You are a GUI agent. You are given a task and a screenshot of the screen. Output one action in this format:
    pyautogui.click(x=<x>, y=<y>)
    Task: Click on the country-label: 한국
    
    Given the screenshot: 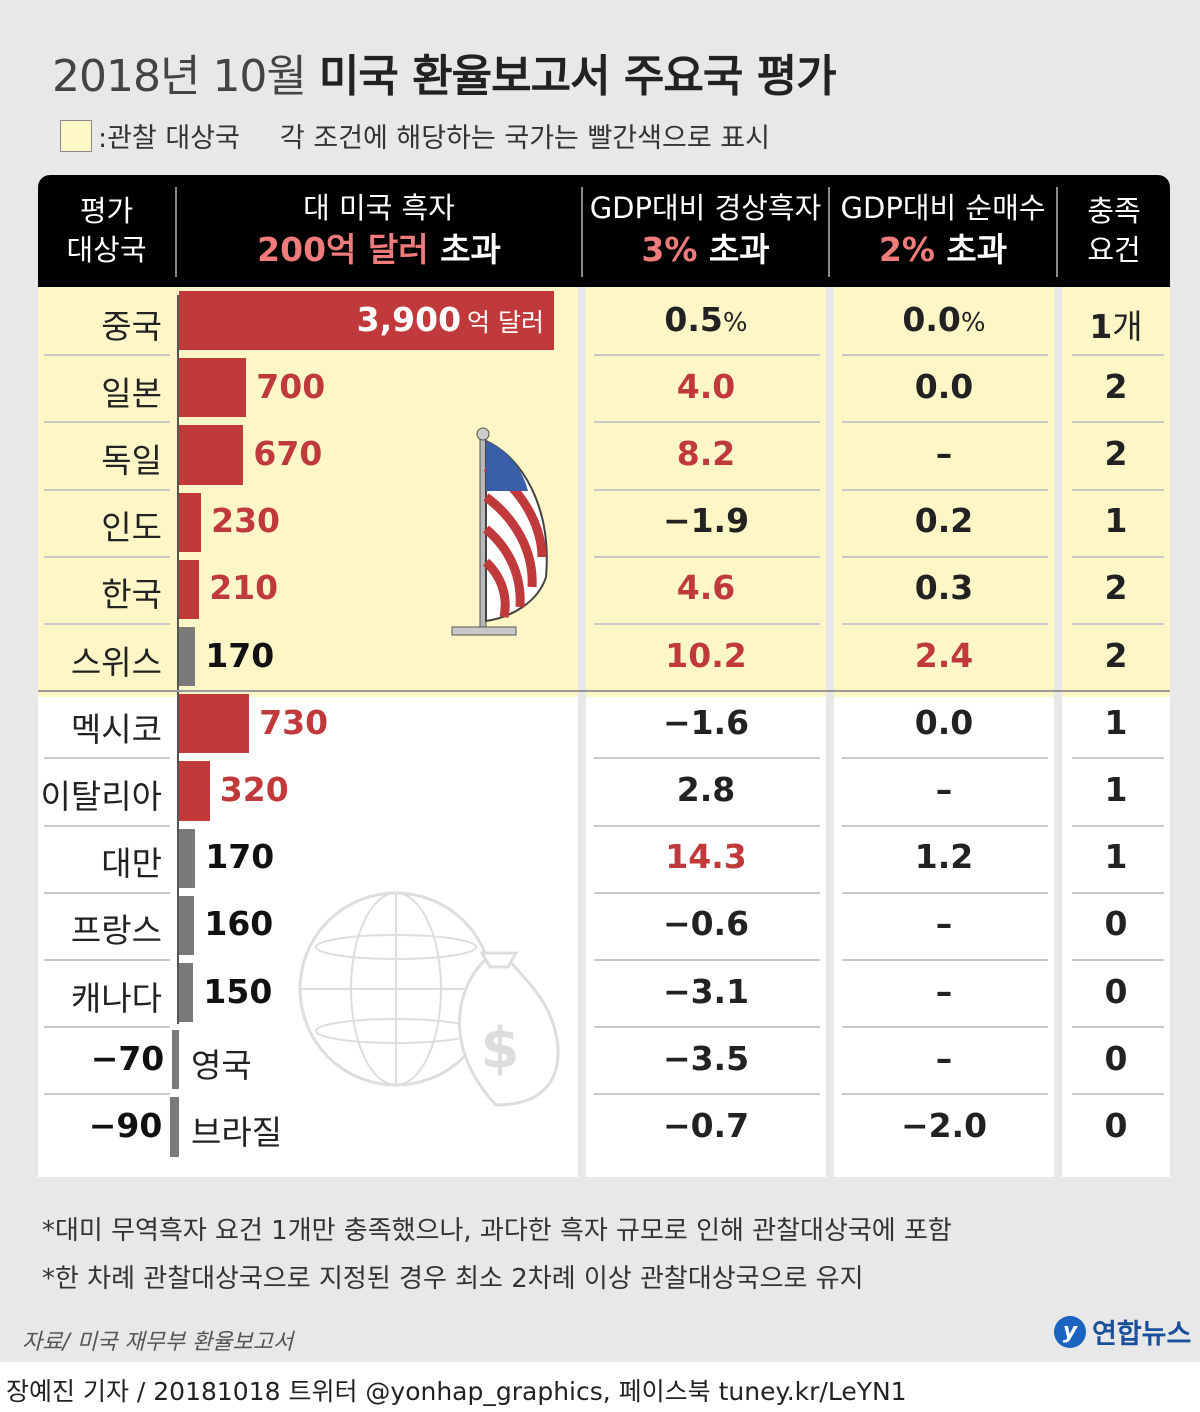 What is the action you would take?
    pyautogui.click(x=131, y=595)
    